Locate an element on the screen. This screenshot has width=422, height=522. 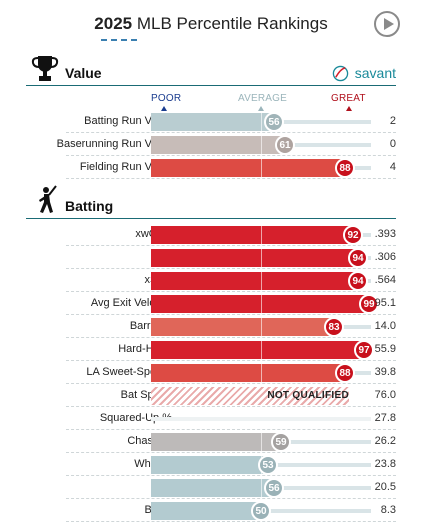
metric-row-batting-run-value: Batting Run Value 56 2 is located at coordinates (211, 122).